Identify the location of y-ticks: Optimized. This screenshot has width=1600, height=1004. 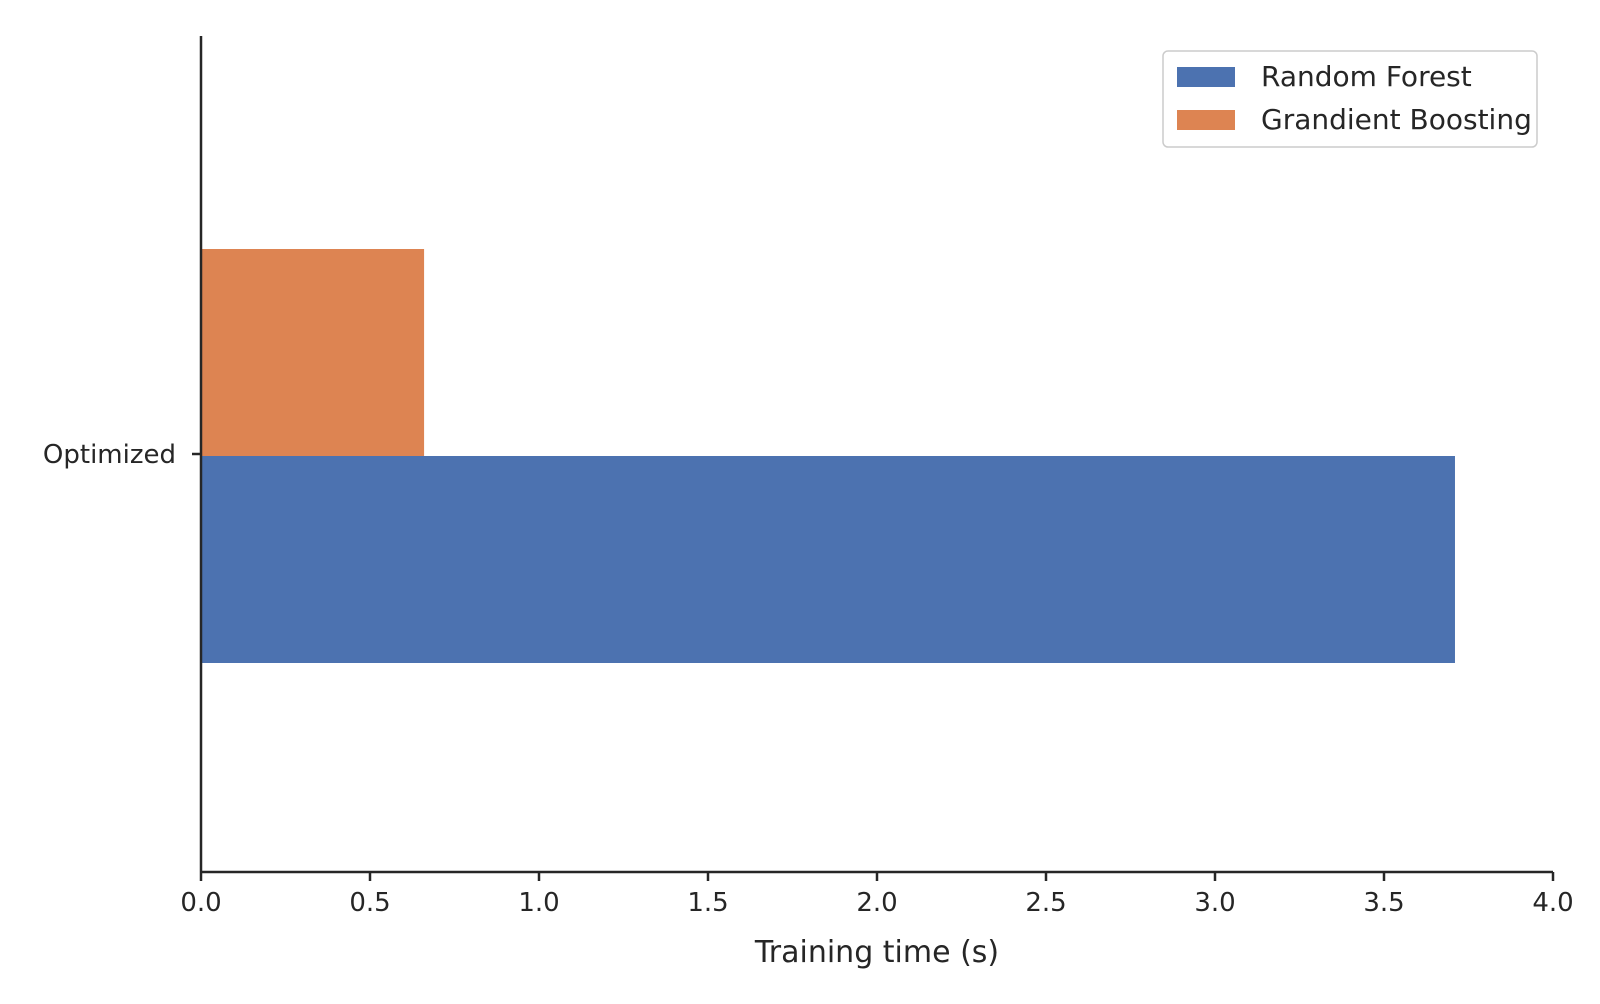
(122, 455).